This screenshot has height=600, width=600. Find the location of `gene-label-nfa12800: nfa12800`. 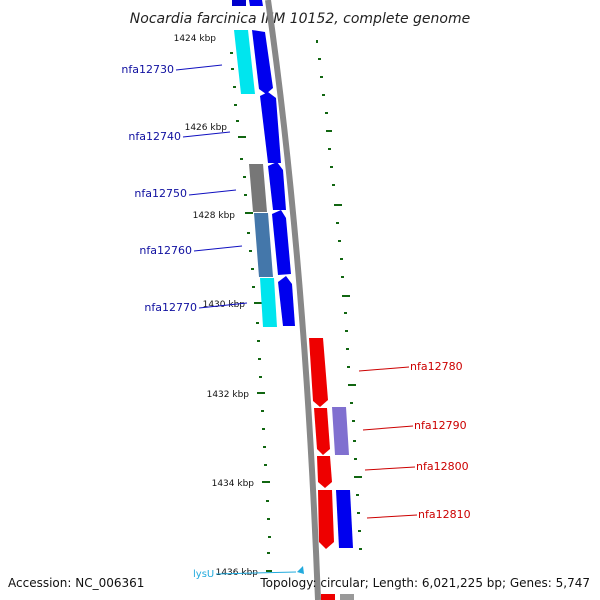

gene-label-nfa12800: nfa12800 is located at coordinates (442, 466).